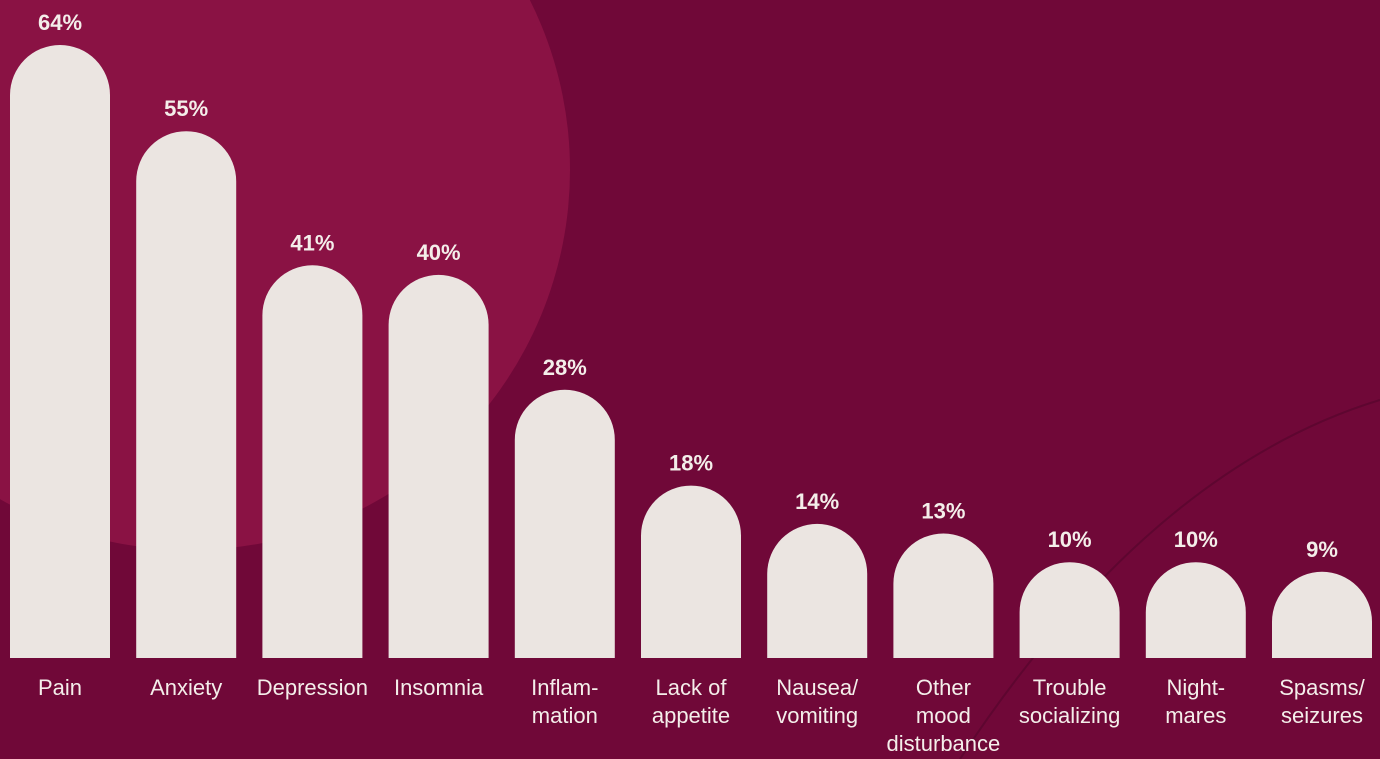  What do you see at coordinates (943, 510) in the screenshot?
I see `value-label: 13%` at bounding box center [943, 510].